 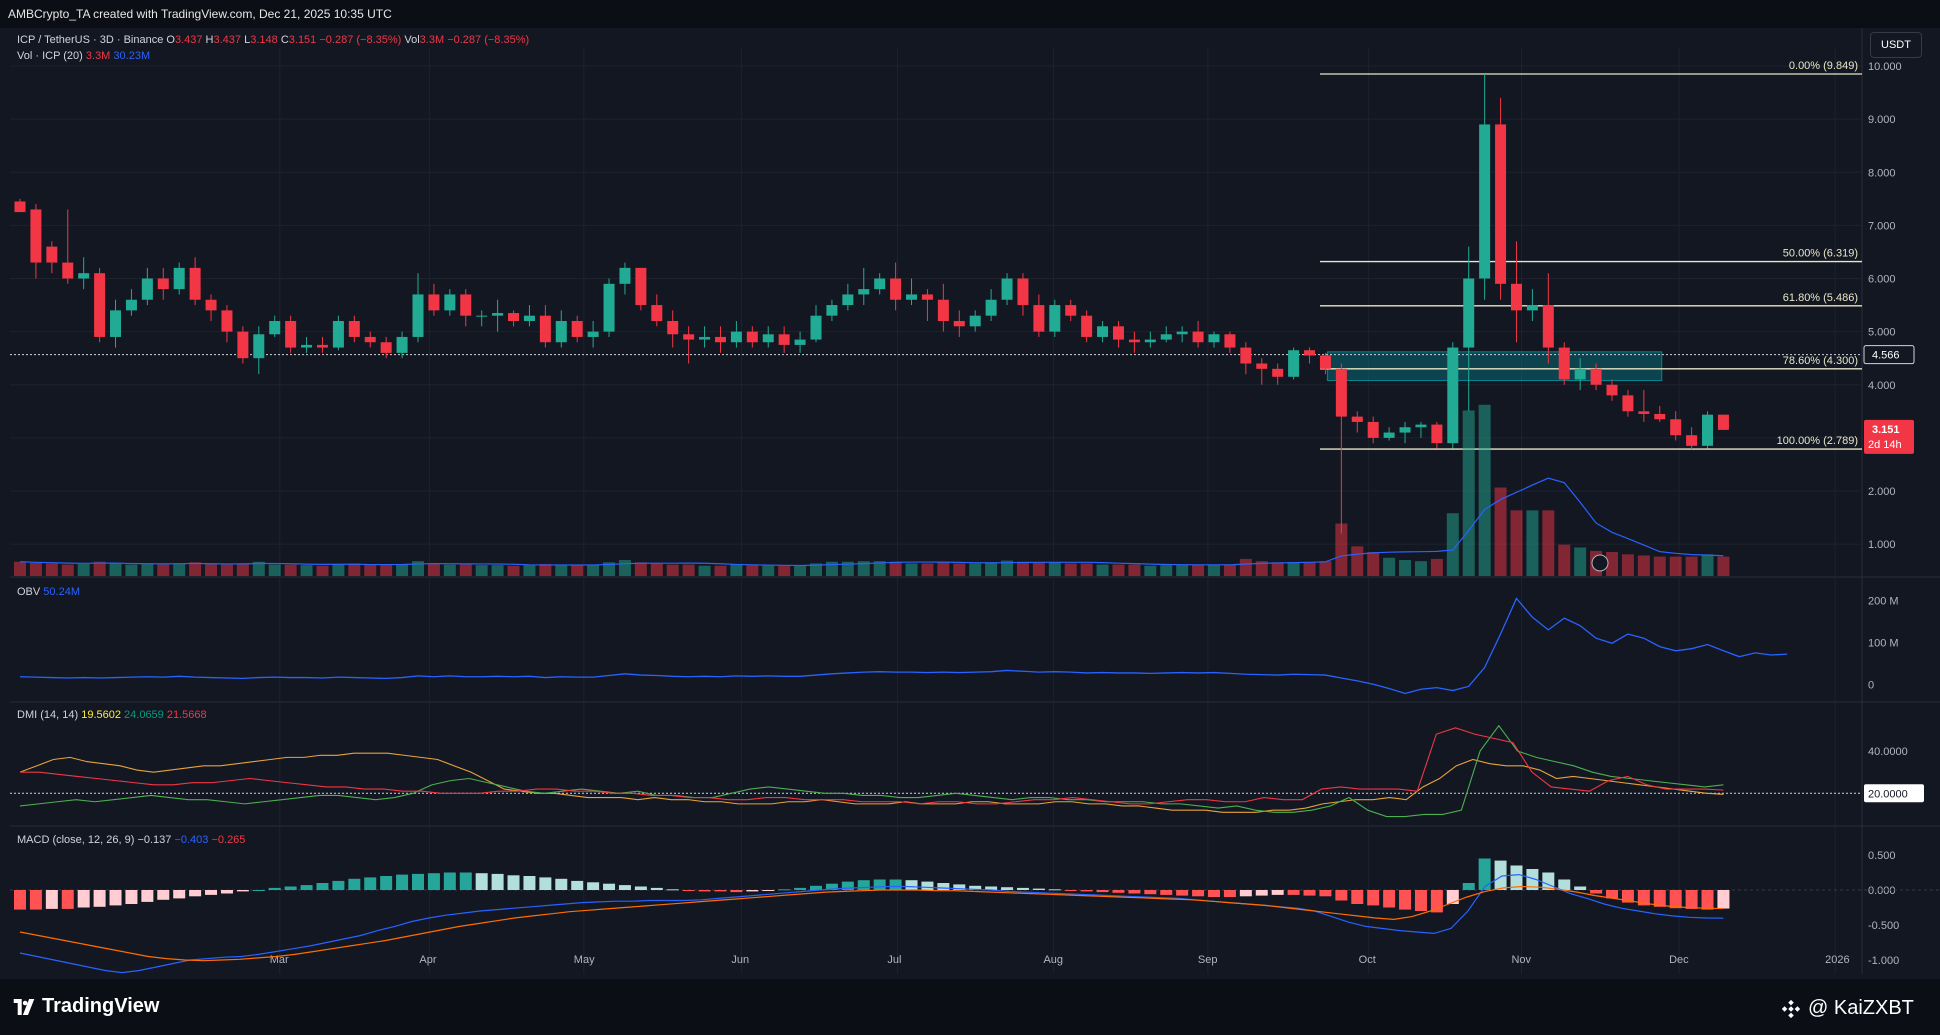 What do you see at coordinates (1896, 45) in the screenshot?
I see `currency-unit-button: USDT` at bounding box center [1896, 45].